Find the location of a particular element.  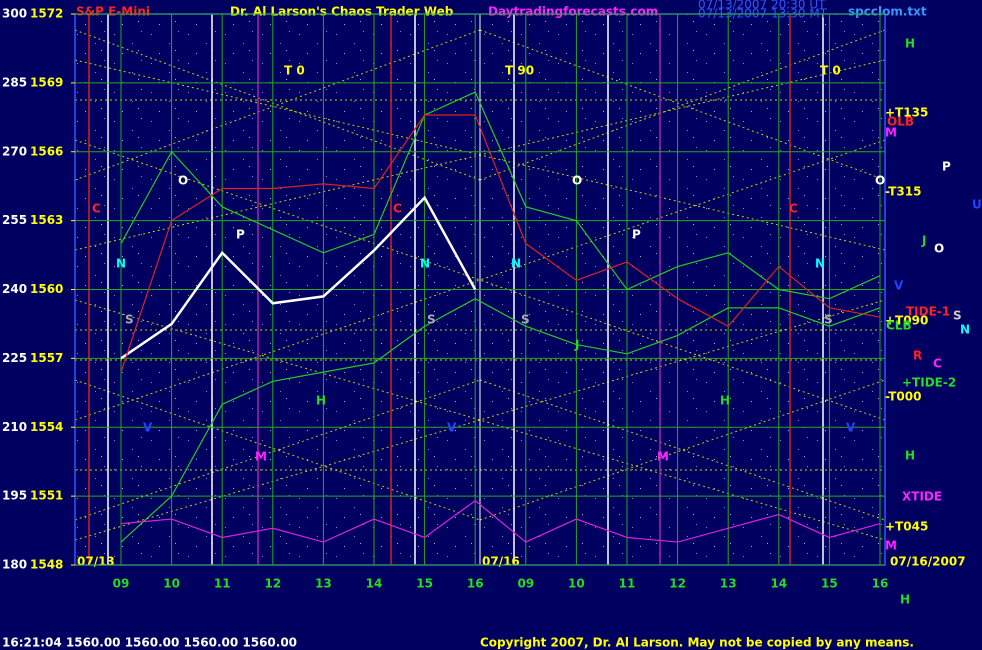

y-tick-label: 210 is located at coordinates (14, 427).